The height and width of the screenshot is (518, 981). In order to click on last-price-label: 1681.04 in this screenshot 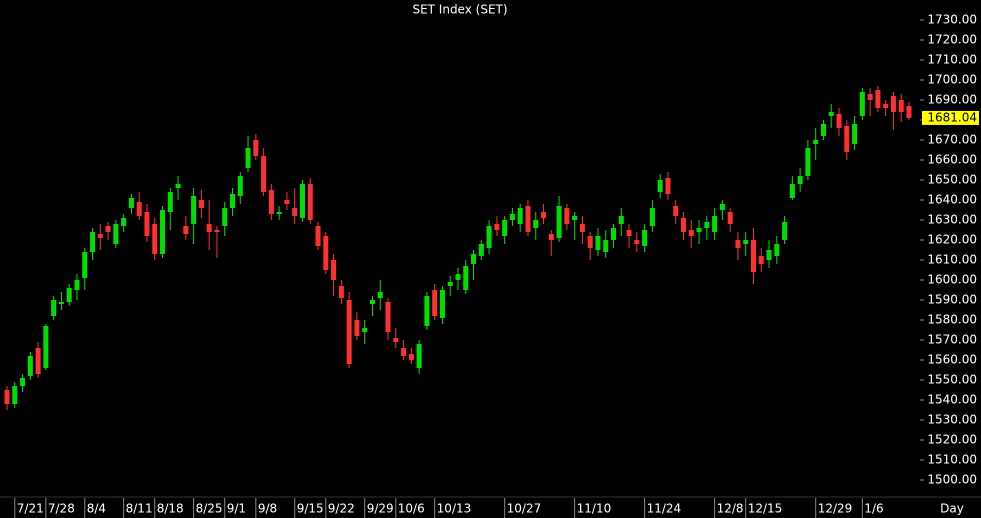, I will do `click(952, 117)`.